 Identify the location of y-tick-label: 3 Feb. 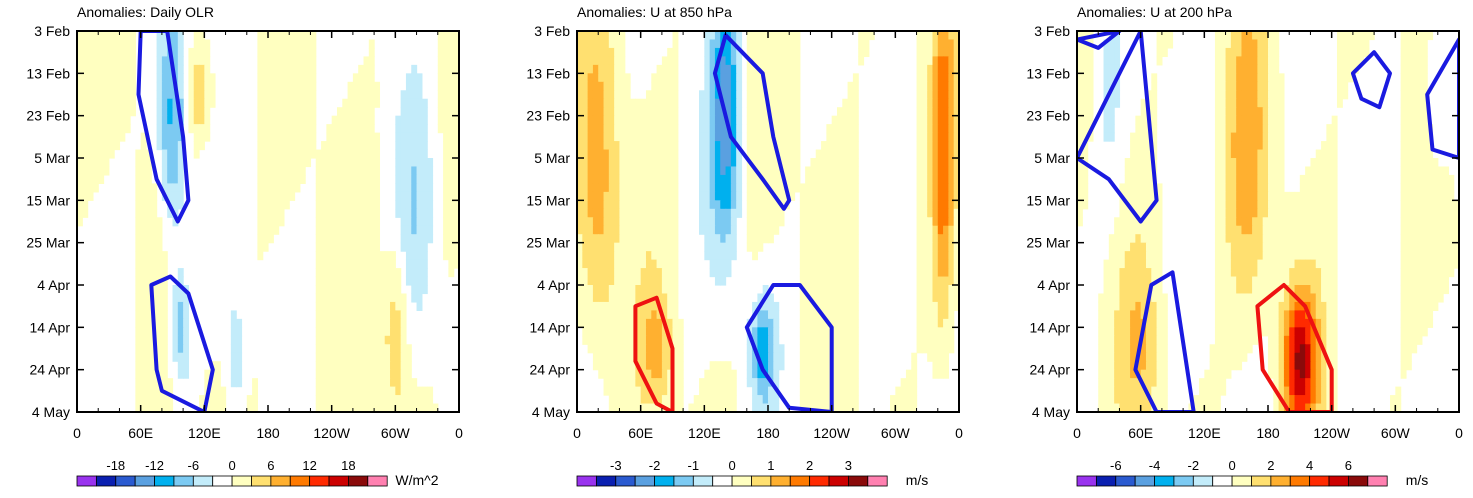
(52, 31).